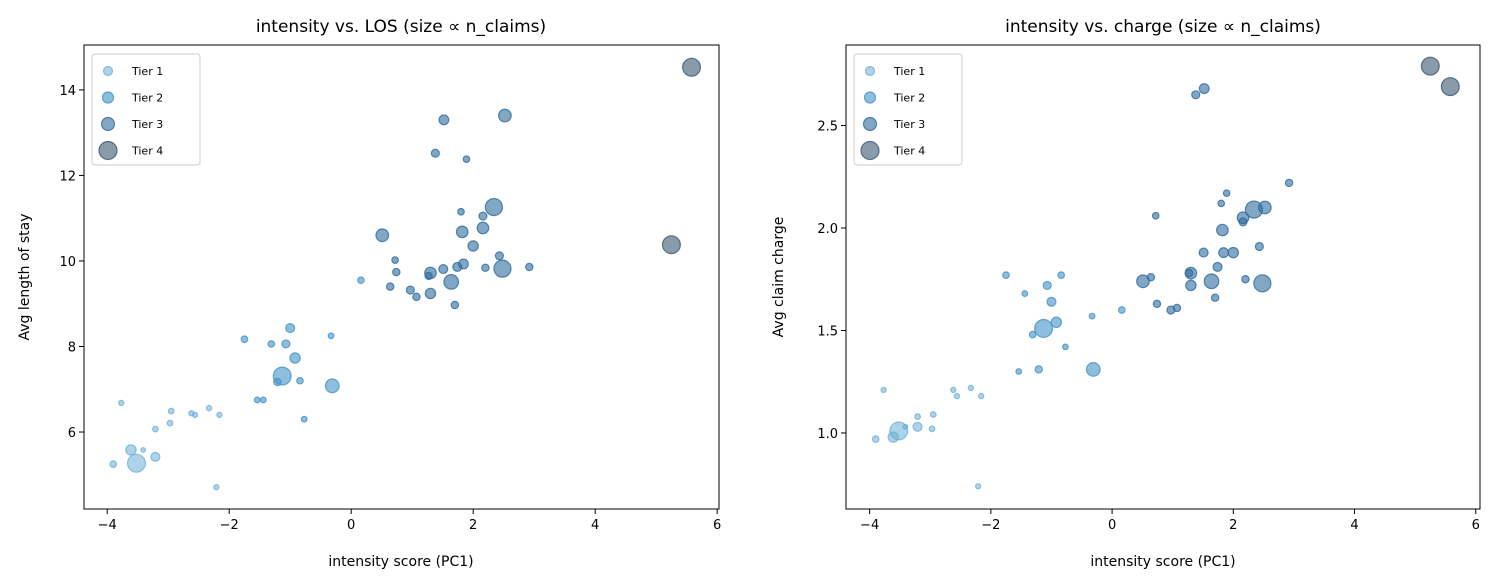 The width and height of the screenshot is (1497, 586). Describe the element at coordinates (827, 331) in the screenshot. I see `y-tick-label: 1.5` at that location.